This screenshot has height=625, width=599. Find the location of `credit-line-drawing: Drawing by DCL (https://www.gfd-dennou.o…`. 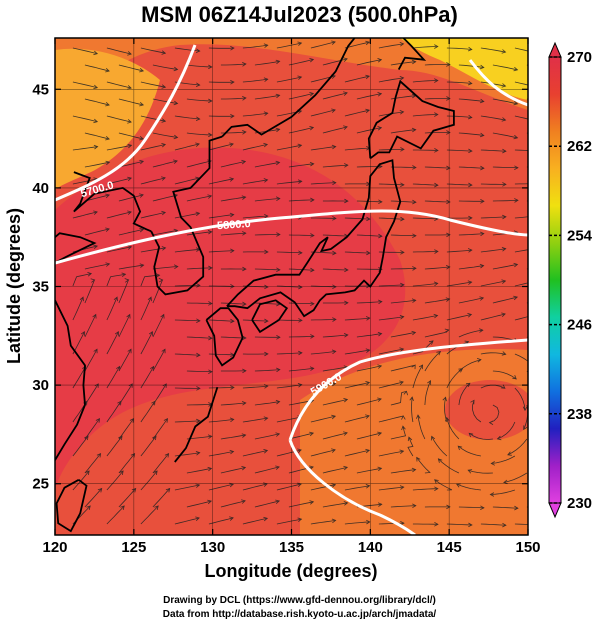

credit-line-drawing: Drawing by DCL (https://www.gfd-dennou.o… is located at coordinates (299, 600).